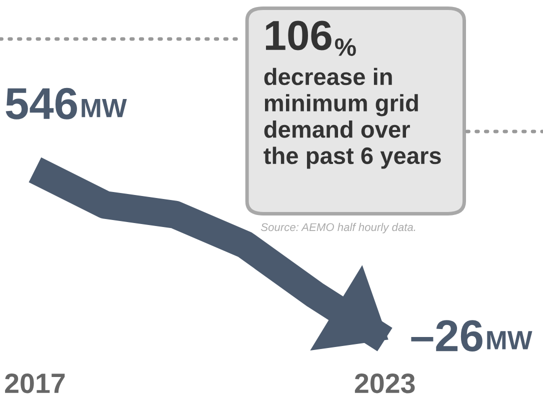  I want to click on data-label: –26MW, so click(471, 336).